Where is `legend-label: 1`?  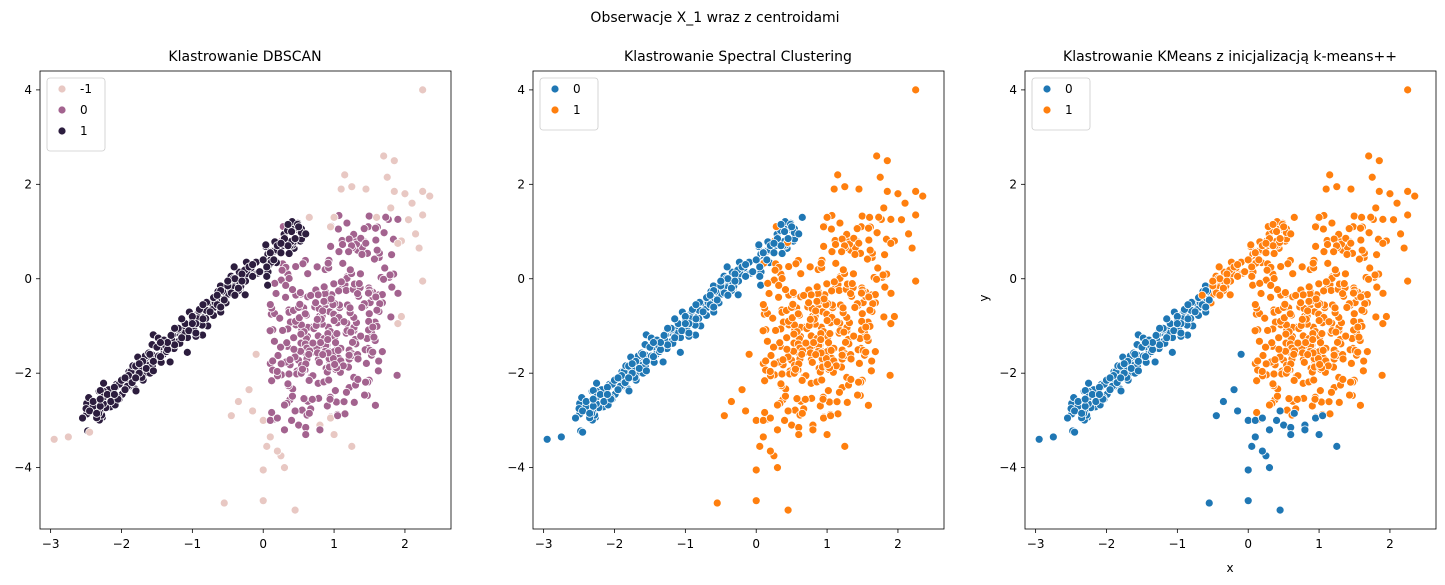 legend-label: 1 is located at coordinates (84, 131).